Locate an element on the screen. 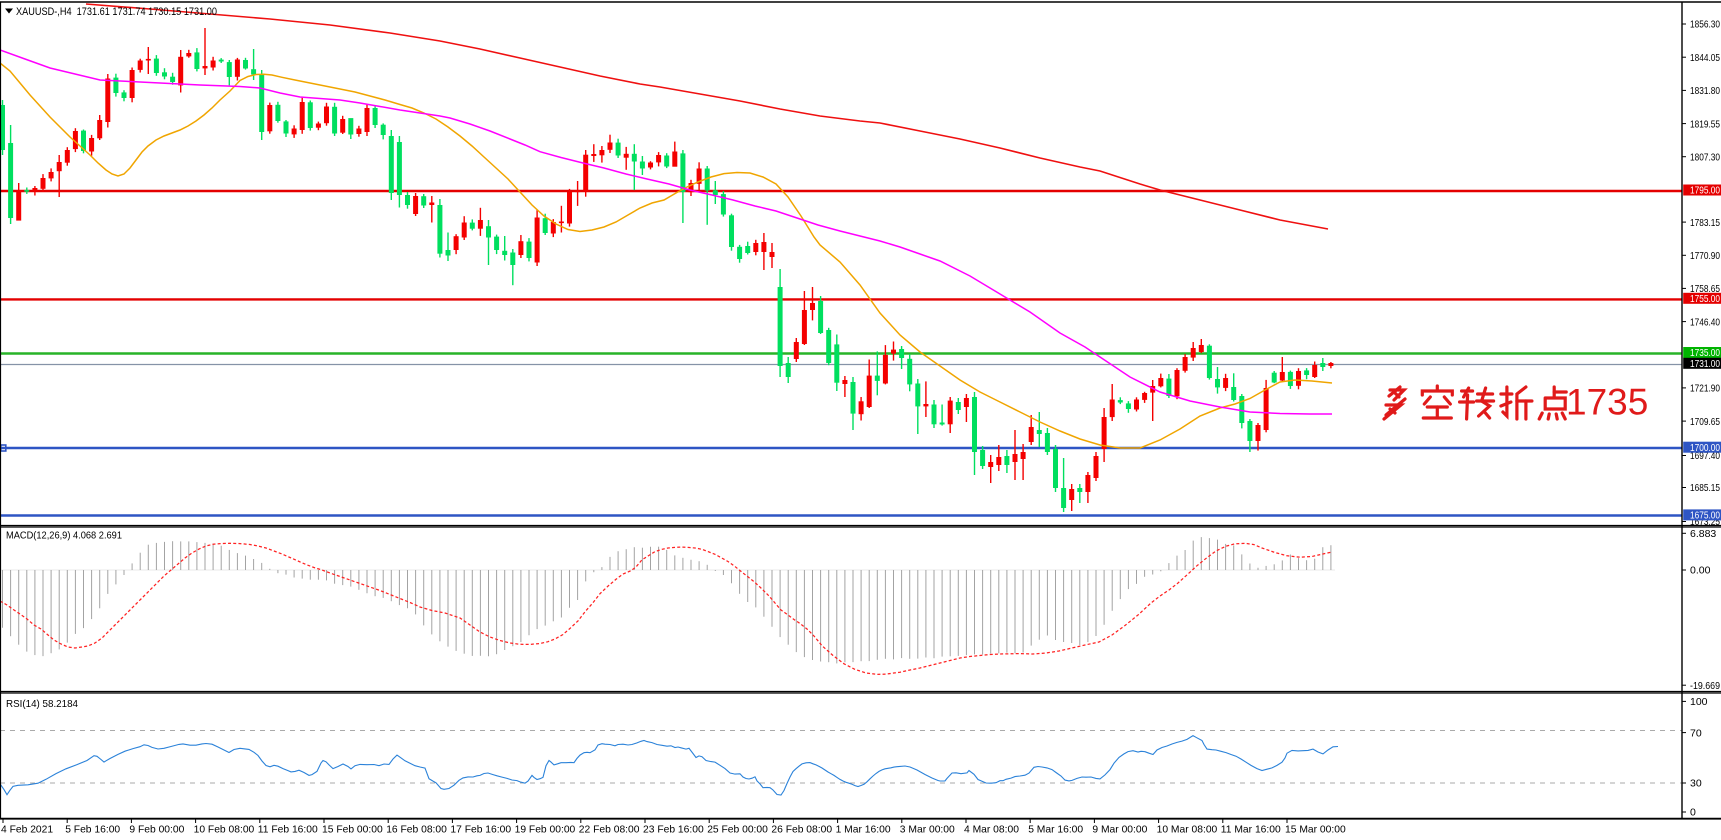 This screenshot has height=840, width=1721. svg-text: 1807.30 is located at coordinates (1705, 157).